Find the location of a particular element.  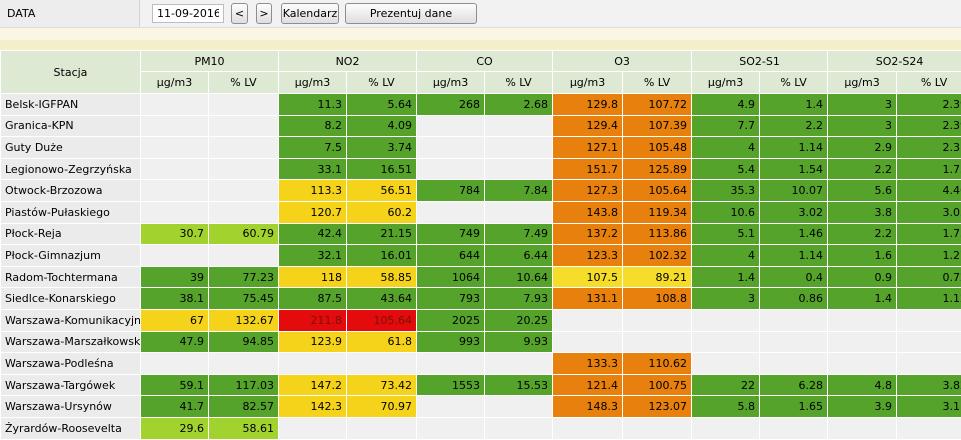

percent-lv-cell: 100.75 is located at coordinates (657, 385).